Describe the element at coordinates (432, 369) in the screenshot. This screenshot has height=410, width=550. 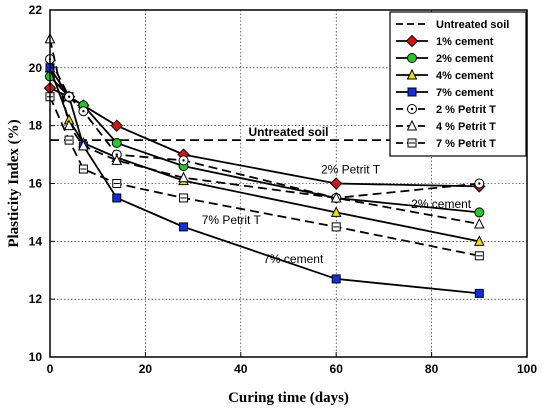
I see `x-tick-label: 80` at that location.